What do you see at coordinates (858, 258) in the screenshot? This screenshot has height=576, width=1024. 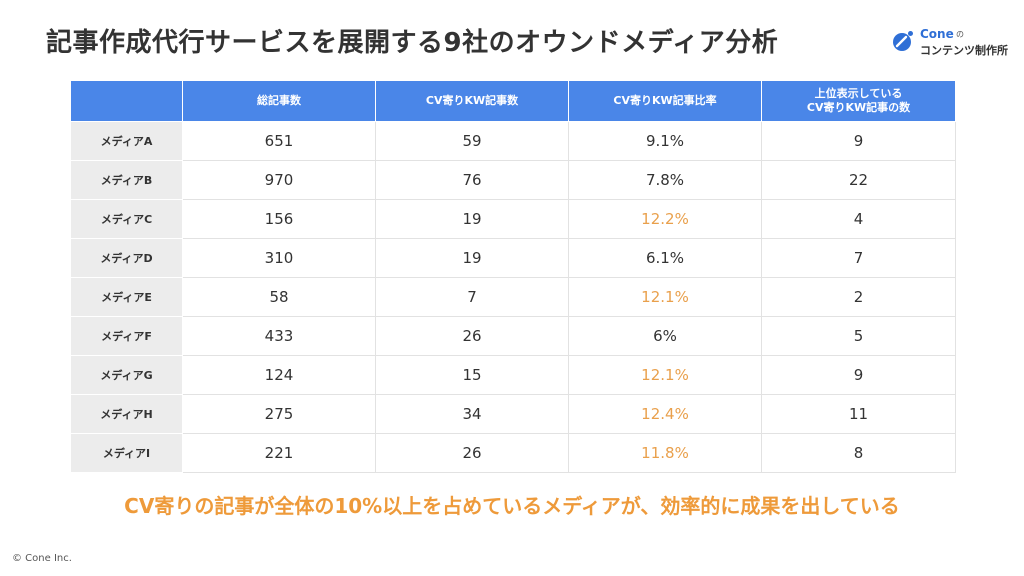 I see `top-ranked-cv-cell: 7` at bounding box center [858, 258].